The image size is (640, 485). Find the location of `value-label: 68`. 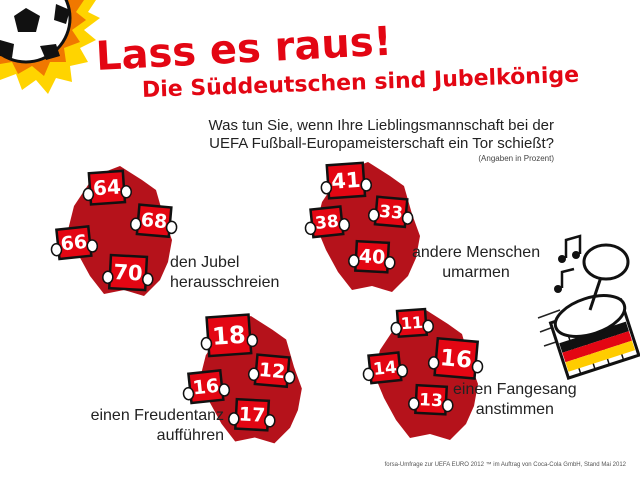

value-label: 68 is located at coordinates (154, 221).